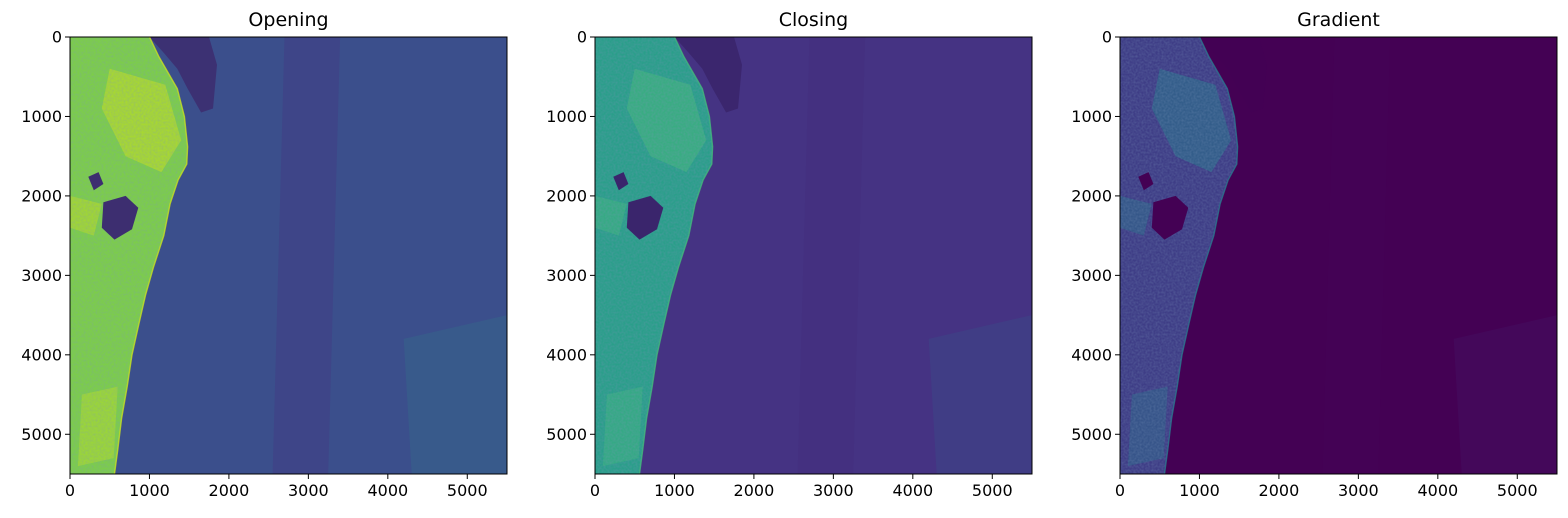 The height and width of the screenshot is (518, 1568). I want to click on panel-title: Closing, so click(813, 20).